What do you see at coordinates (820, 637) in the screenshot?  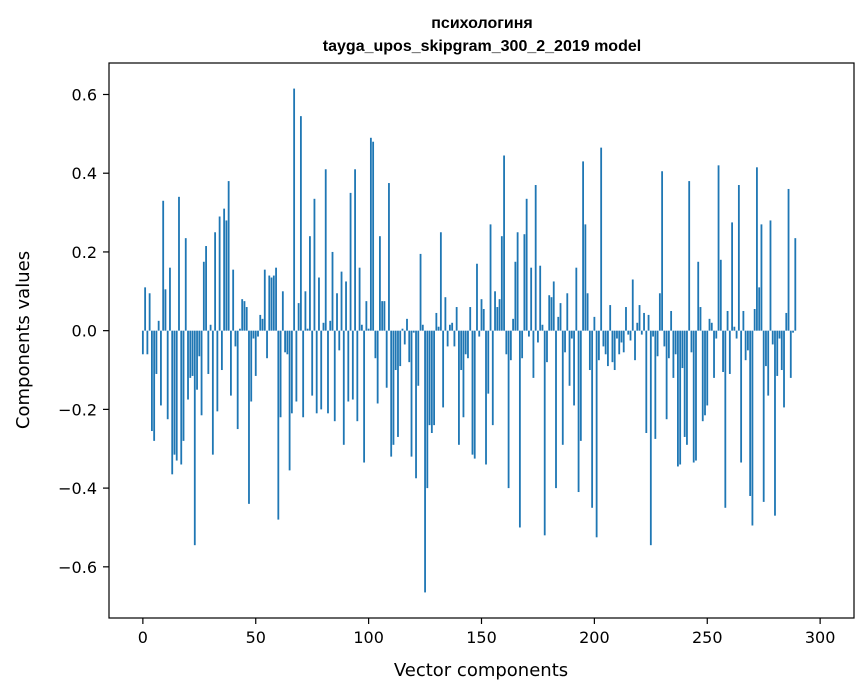 I see `x-tick-label: 300` at bounding box center [820, 637].